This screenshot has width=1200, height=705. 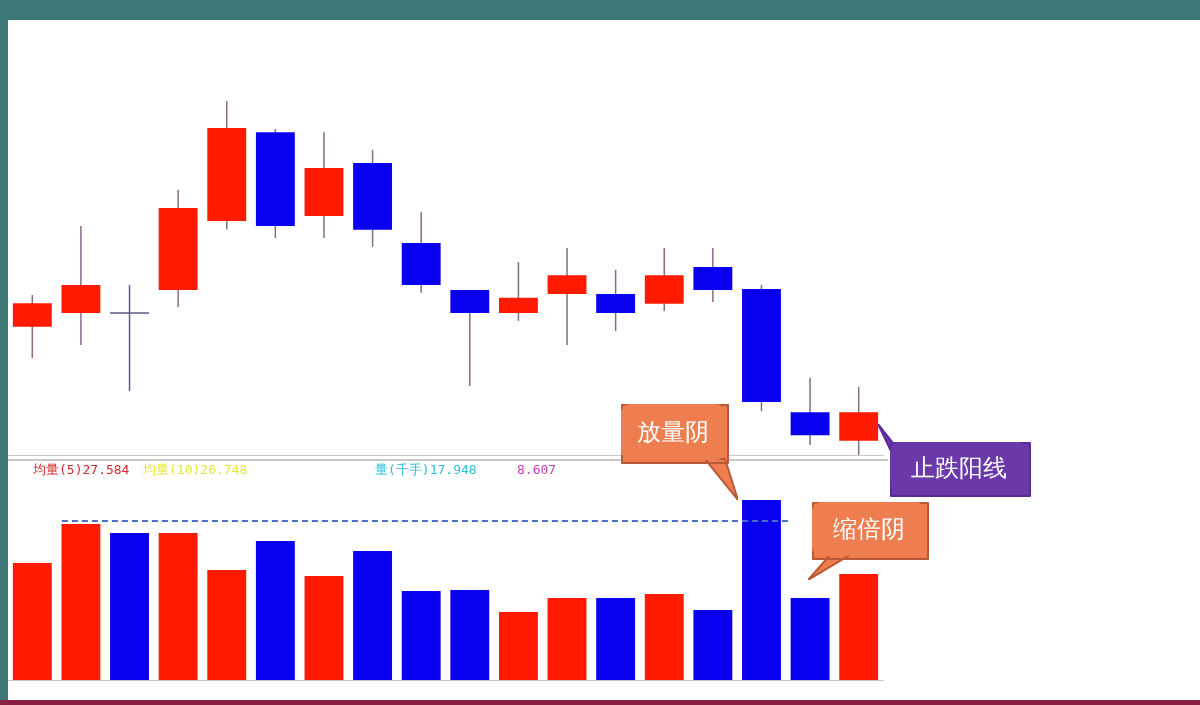 I want to click on annotation: 缩倍阴, so click(x=868, y=529).